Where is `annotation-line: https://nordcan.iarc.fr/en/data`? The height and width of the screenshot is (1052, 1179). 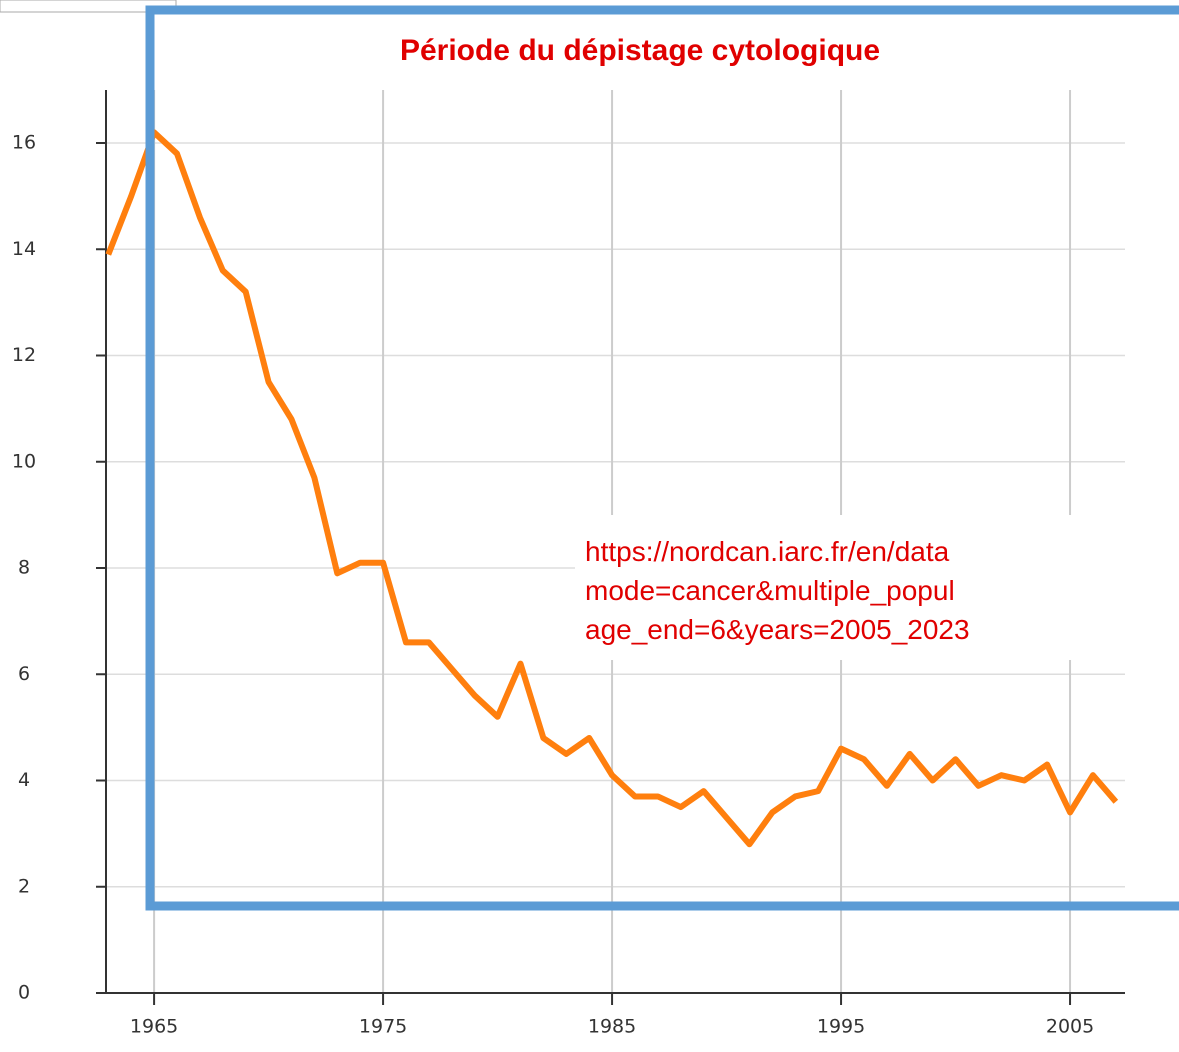 annotation-line: https://nordcan.iarc.fr/en/data is located at coordinates (767, 551).